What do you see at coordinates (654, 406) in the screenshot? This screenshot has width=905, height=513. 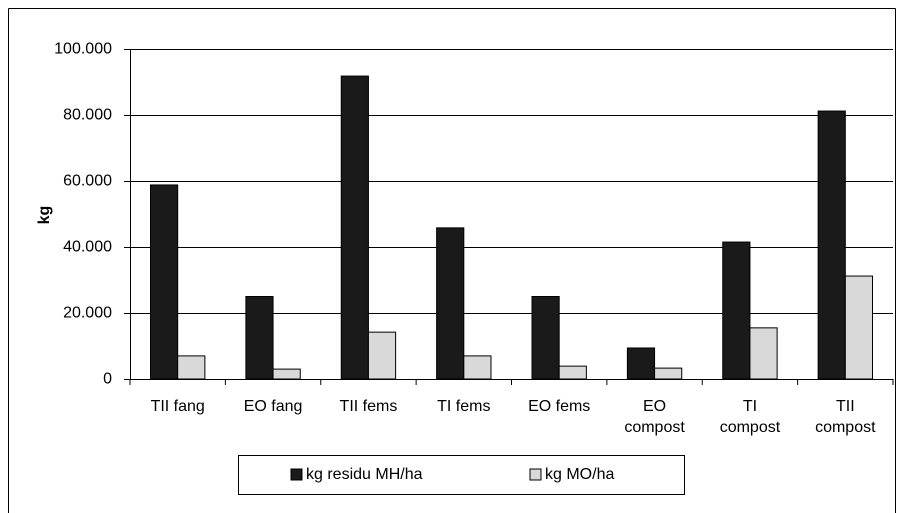 I see `x-tick-label-line: EO` at bounding box center [654, 406].